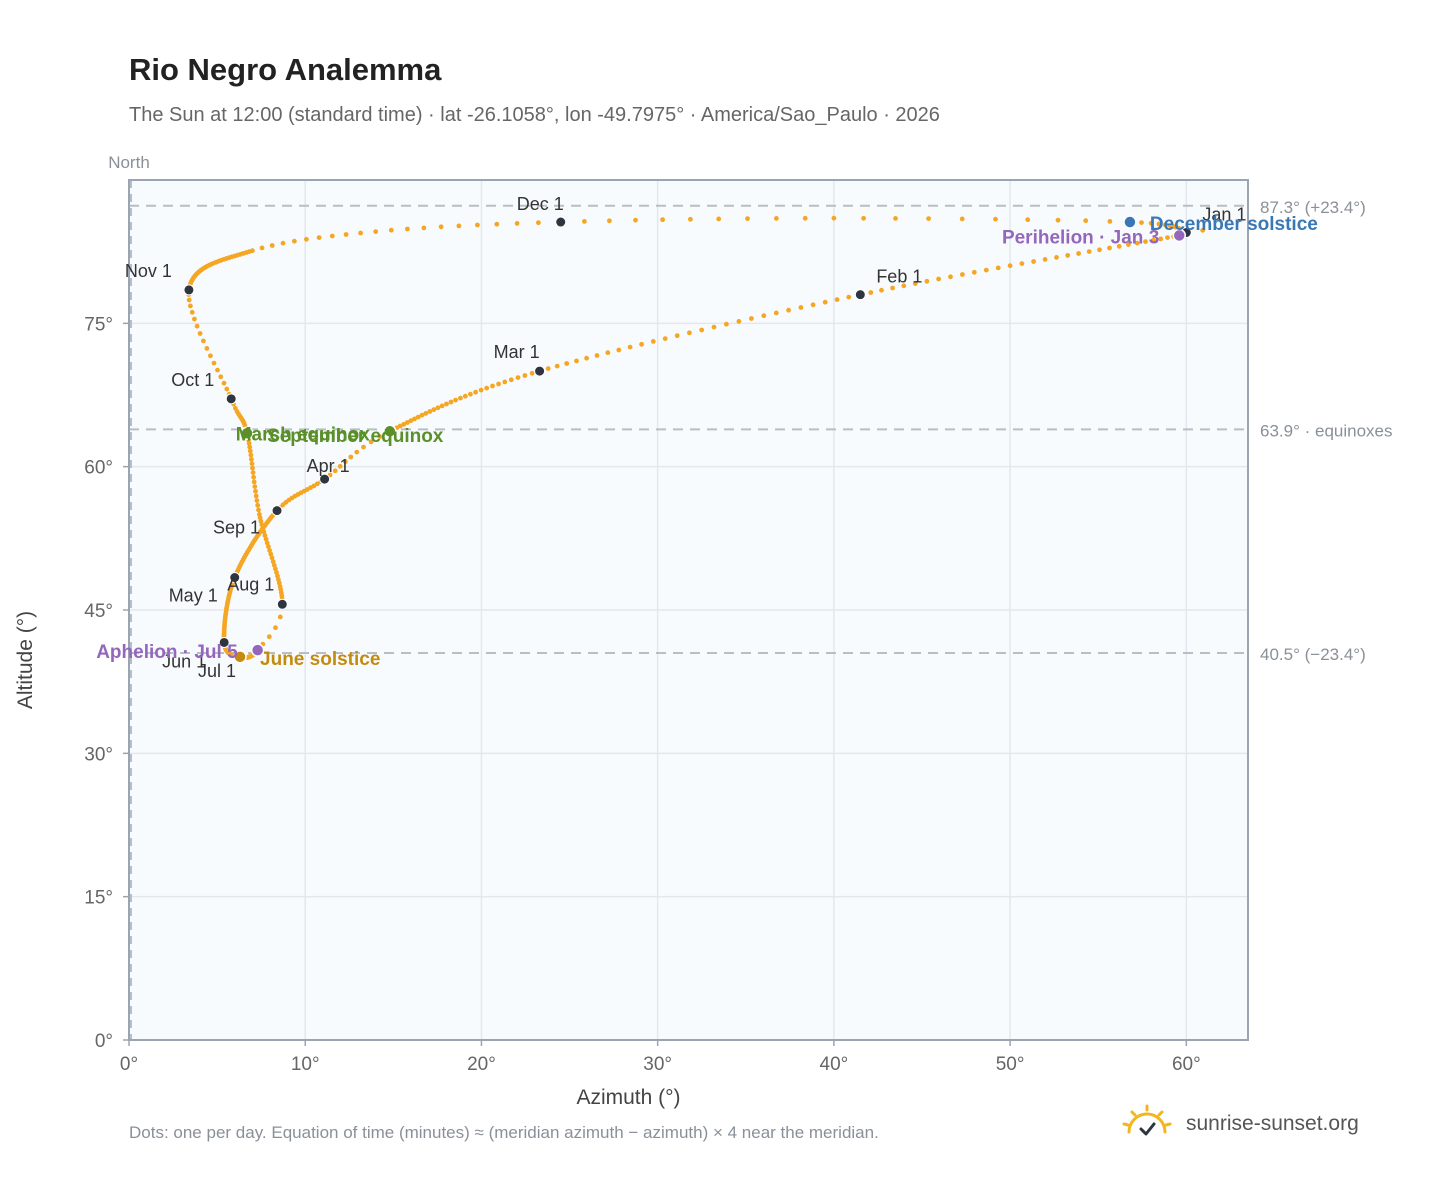  Describe the element at coordinates (899, 277) in the screenshot. I see `month-label: Feb 1` at that location.